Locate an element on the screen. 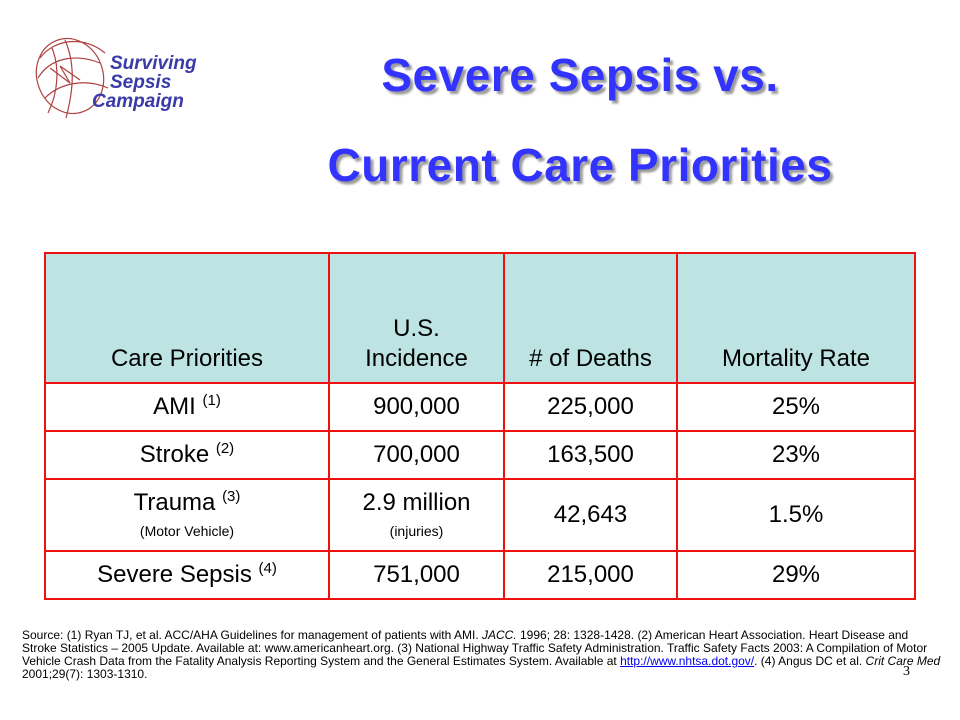 This screenshot has height=720, width=960. cell-mortality: 23% is located at coordinates (796, 455).